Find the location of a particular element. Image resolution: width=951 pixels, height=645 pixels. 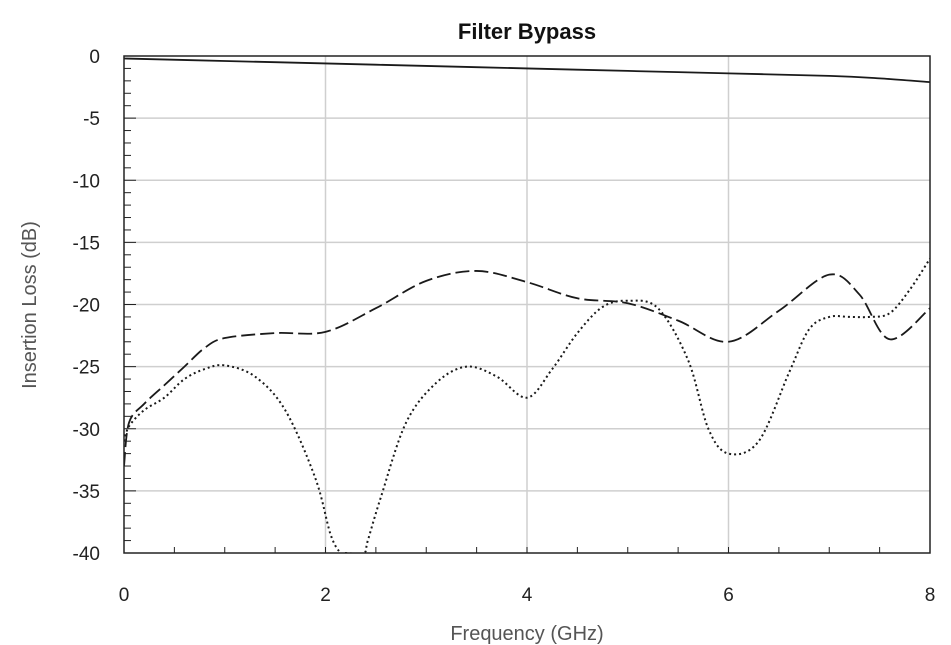

y-tick-labels: 0 -5 -10 -15 -20 -25 -30 -35 -40 is located at coordinates (86, 306).